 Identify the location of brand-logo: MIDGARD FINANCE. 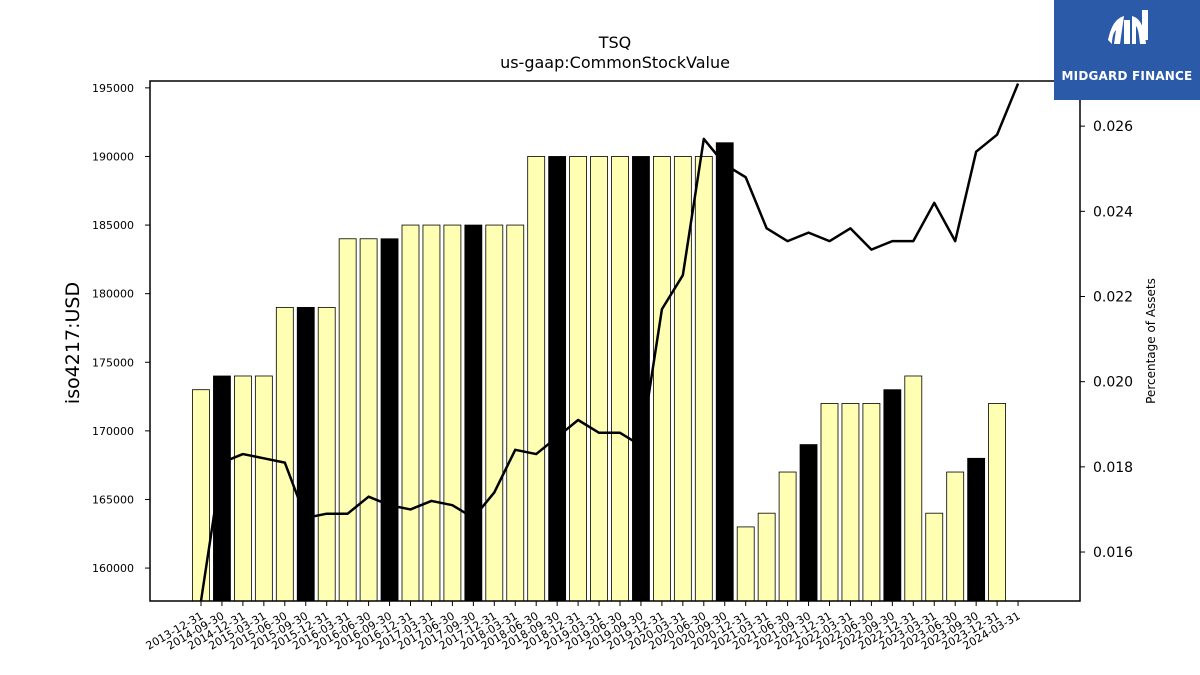
(1127, 50).